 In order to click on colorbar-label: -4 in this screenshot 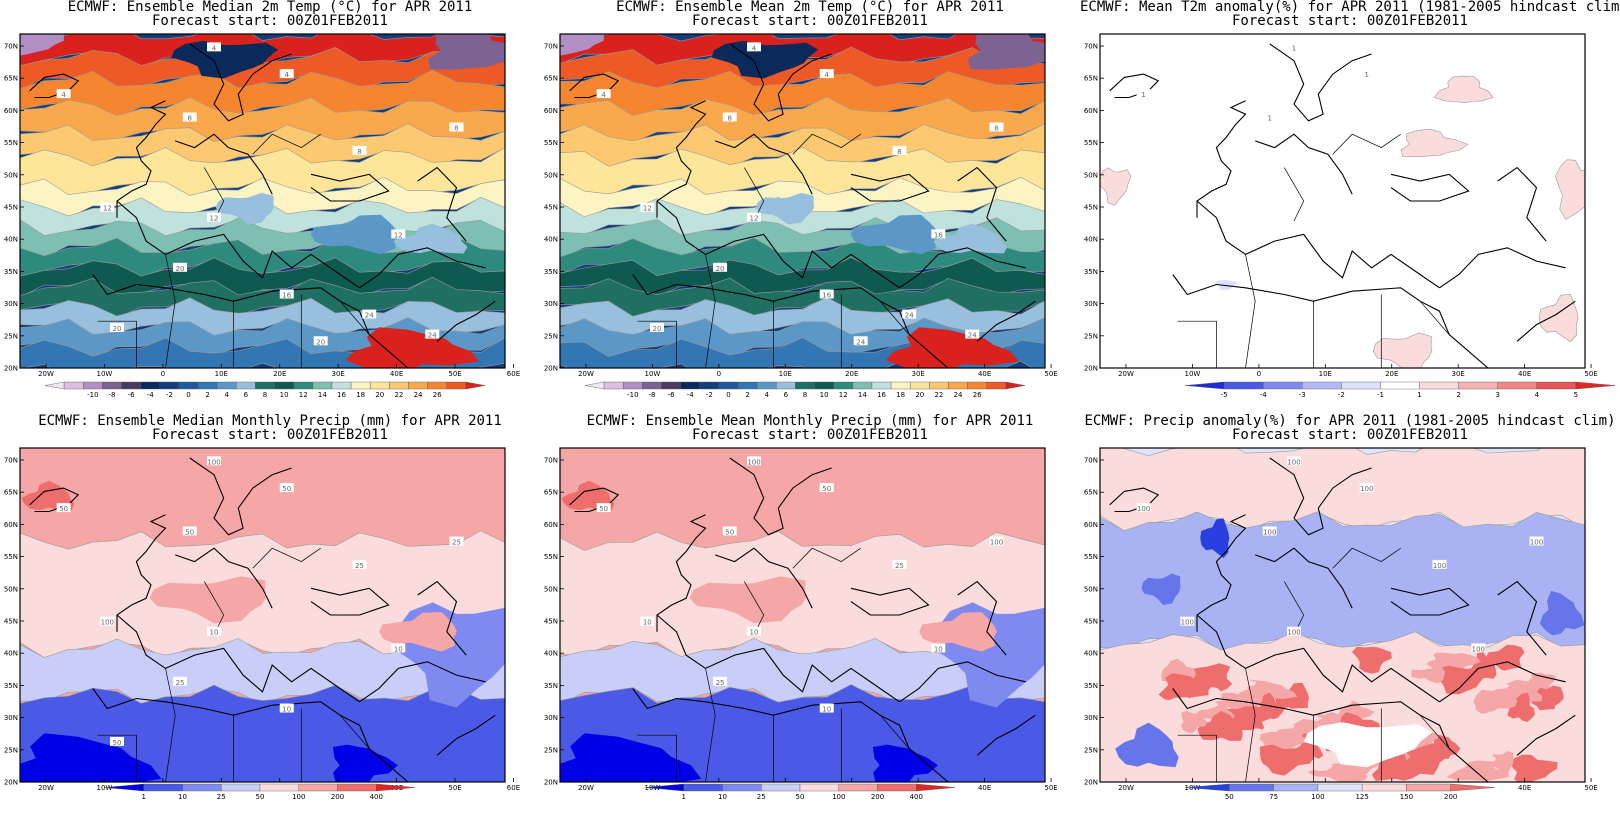, I will do `click(151, 395)`.